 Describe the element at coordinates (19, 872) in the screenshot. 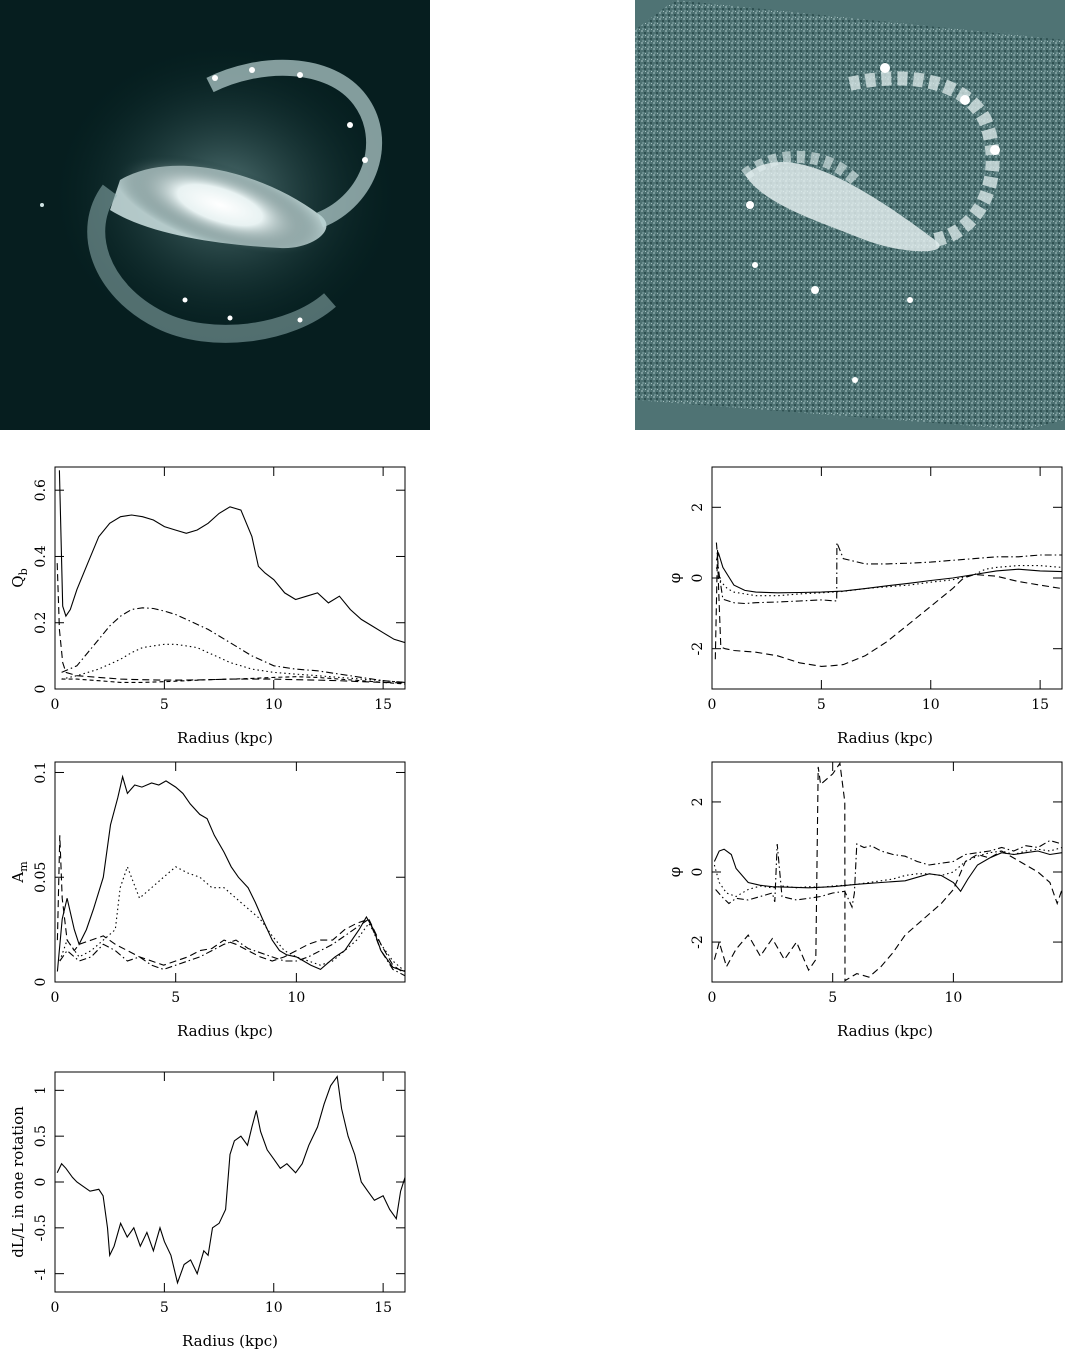

I see `y-axis-label: Am` at that location.